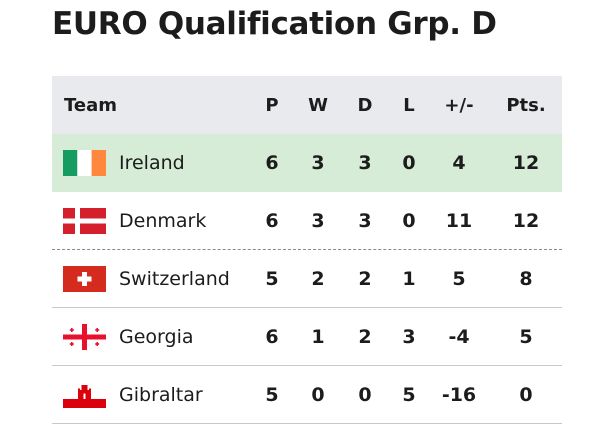 The width and height of the screenshot is (614, 424). What do you see at coordinates (459, 163) in the screenshot?
I see `goal-diff-value: 4` at bounding box center [459, 163].